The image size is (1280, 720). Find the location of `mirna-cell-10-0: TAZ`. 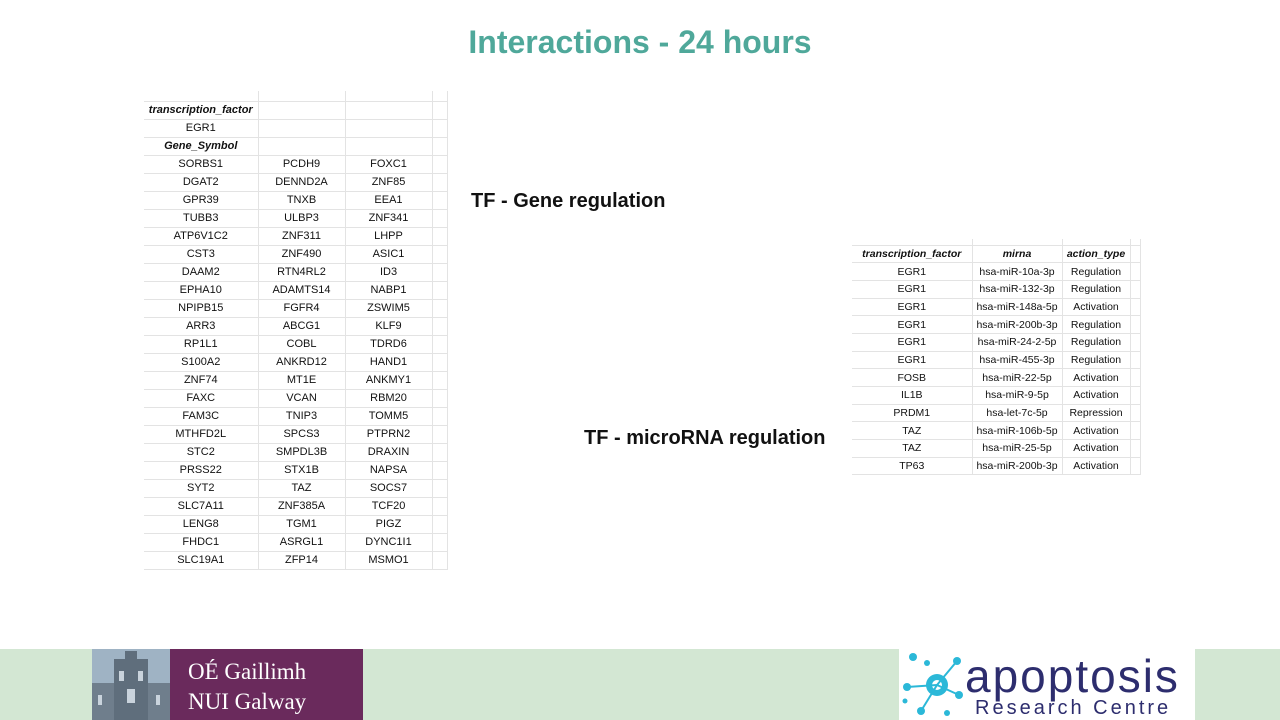

mirna-cell-10-0: TAZ is located at coordinates (912, 448).